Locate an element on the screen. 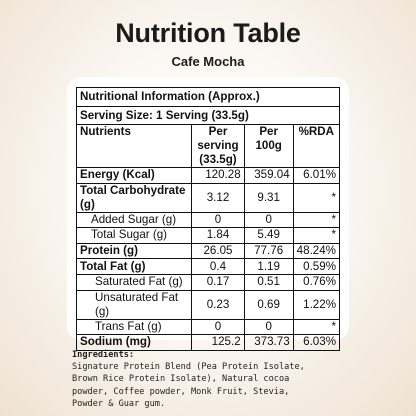  per-100g-value: 373.73 is located at coordinates (268, 342).